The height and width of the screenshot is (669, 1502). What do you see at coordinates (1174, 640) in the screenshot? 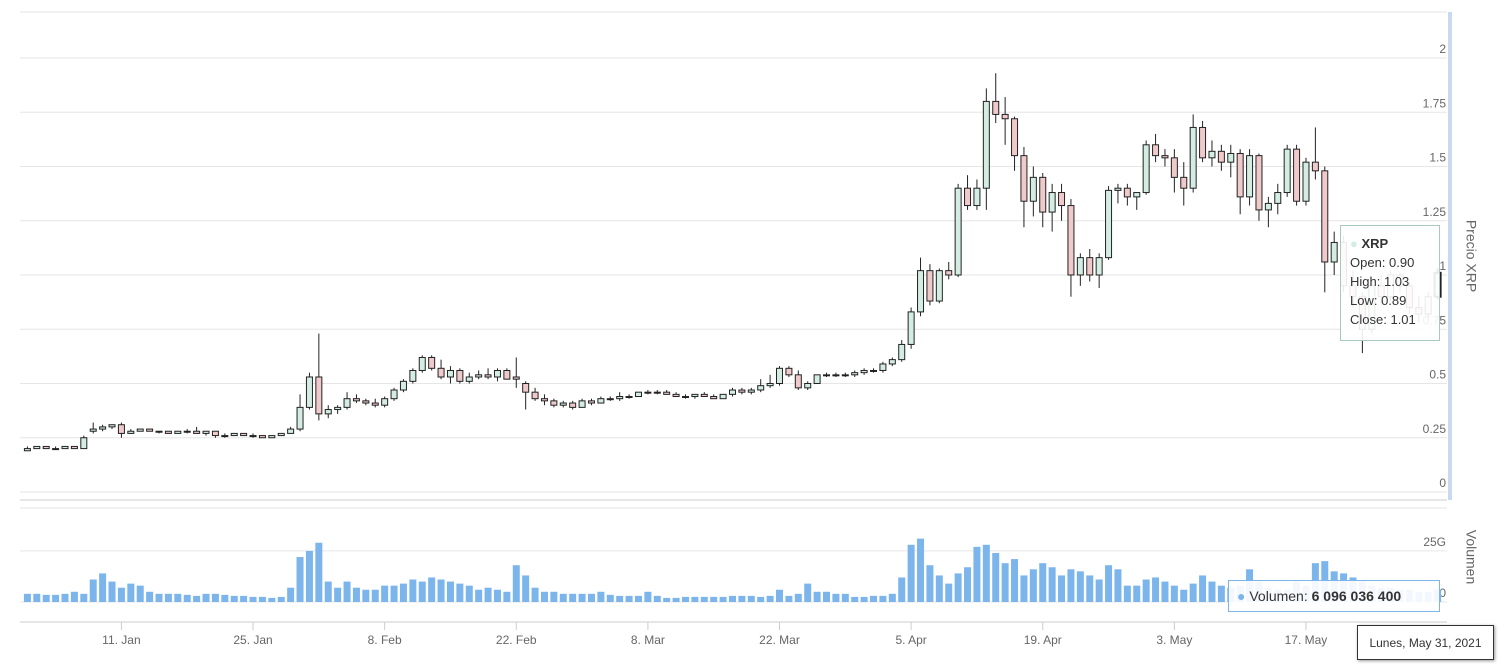
I see `x-tick-label: 3. May` at bounding box center [1174, 640].